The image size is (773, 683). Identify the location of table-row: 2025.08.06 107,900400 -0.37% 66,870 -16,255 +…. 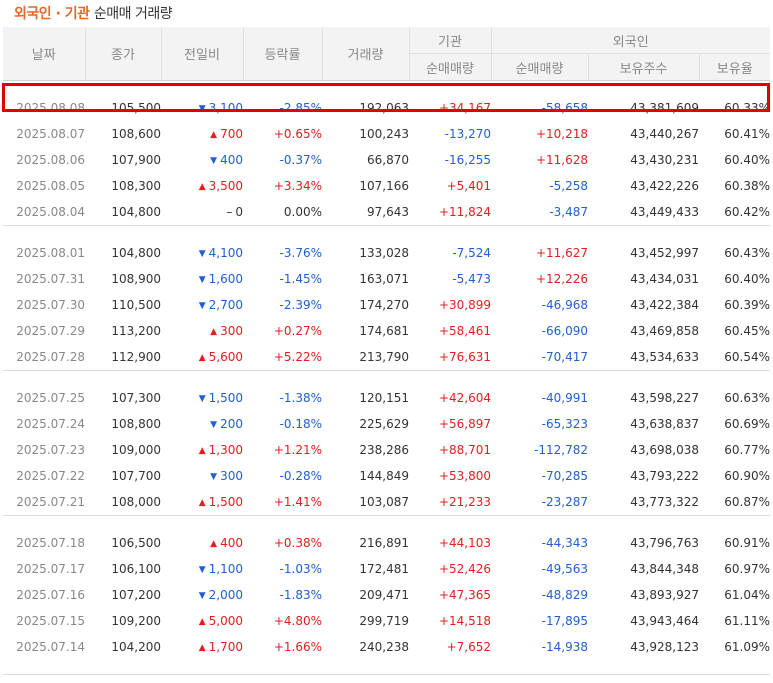
(386, 160).